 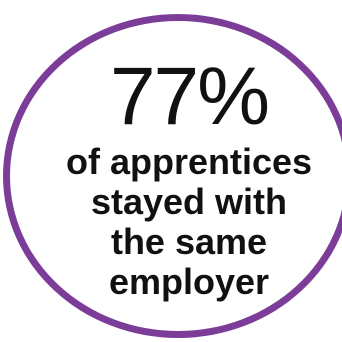 I want to click on stat-caption-line: the same, so click(x=189, y=241).